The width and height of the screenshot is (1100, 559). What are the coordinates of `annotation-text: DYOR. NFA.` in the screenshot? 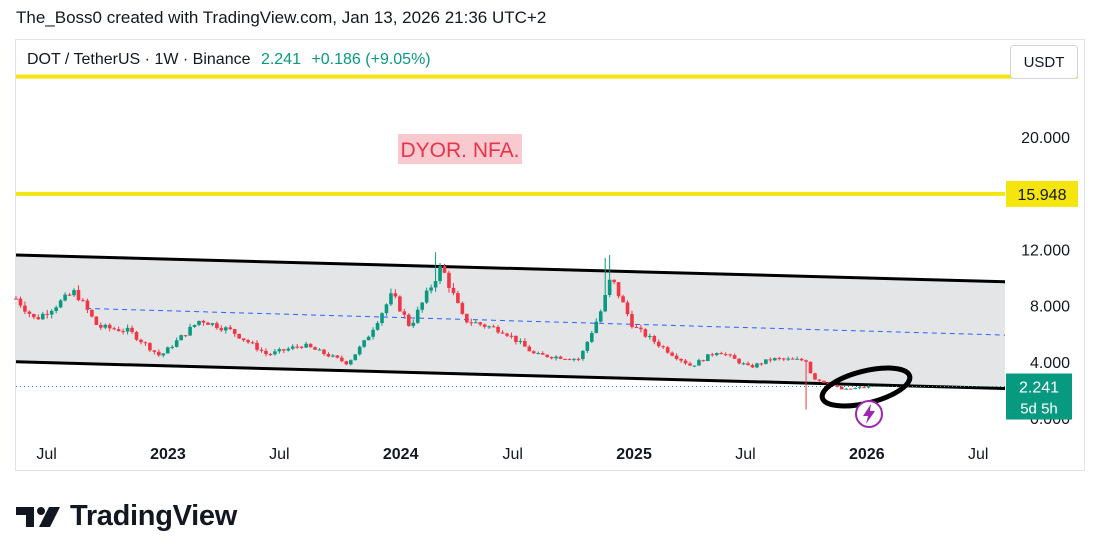 It's located at (459, 150).